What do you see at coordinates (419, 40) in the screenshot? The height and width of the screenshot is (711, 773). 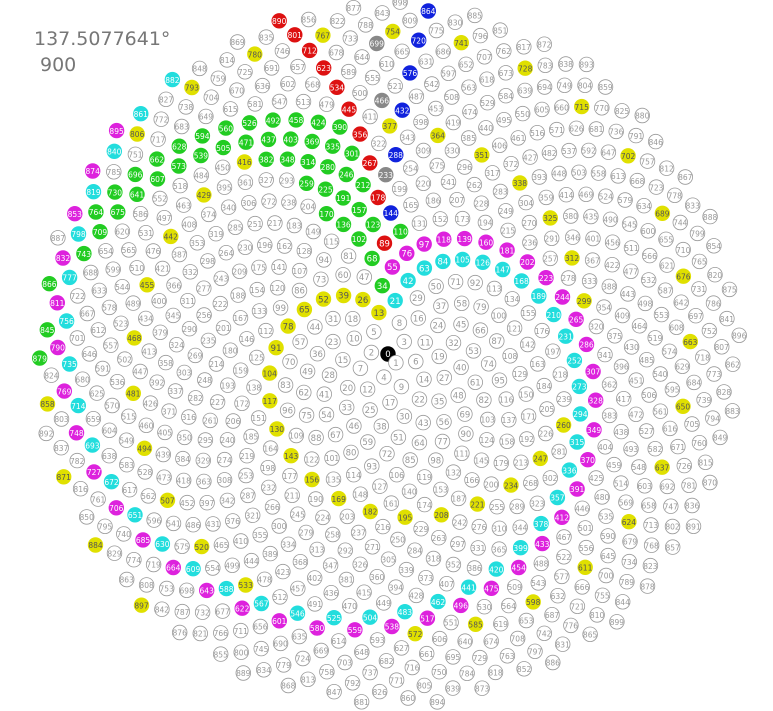 I see `spiral-node-label: 720` at bounding box center [419, 40].